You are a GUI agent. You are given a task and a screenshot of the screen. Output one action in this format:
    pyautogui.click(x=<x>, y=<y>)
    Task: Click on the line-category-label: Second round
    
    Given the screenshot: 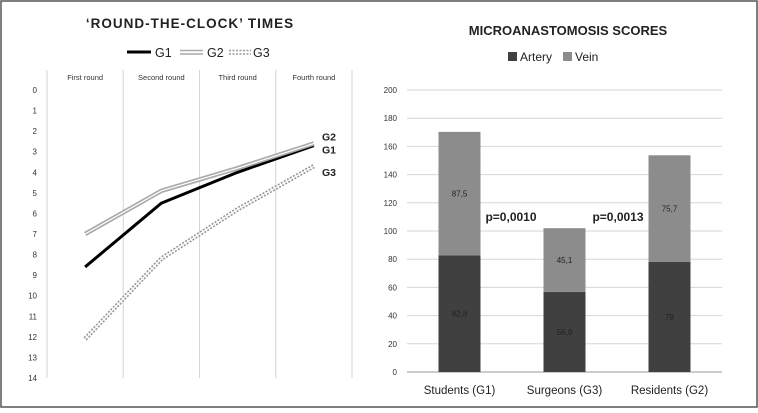 What is the action you would take?
    pyautogui.click(x=161, y=77)
    